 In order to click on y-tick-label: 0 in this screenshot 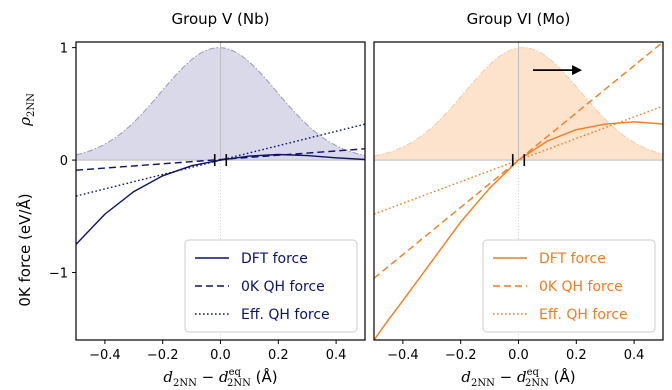, I will do `click(64, 161)`.